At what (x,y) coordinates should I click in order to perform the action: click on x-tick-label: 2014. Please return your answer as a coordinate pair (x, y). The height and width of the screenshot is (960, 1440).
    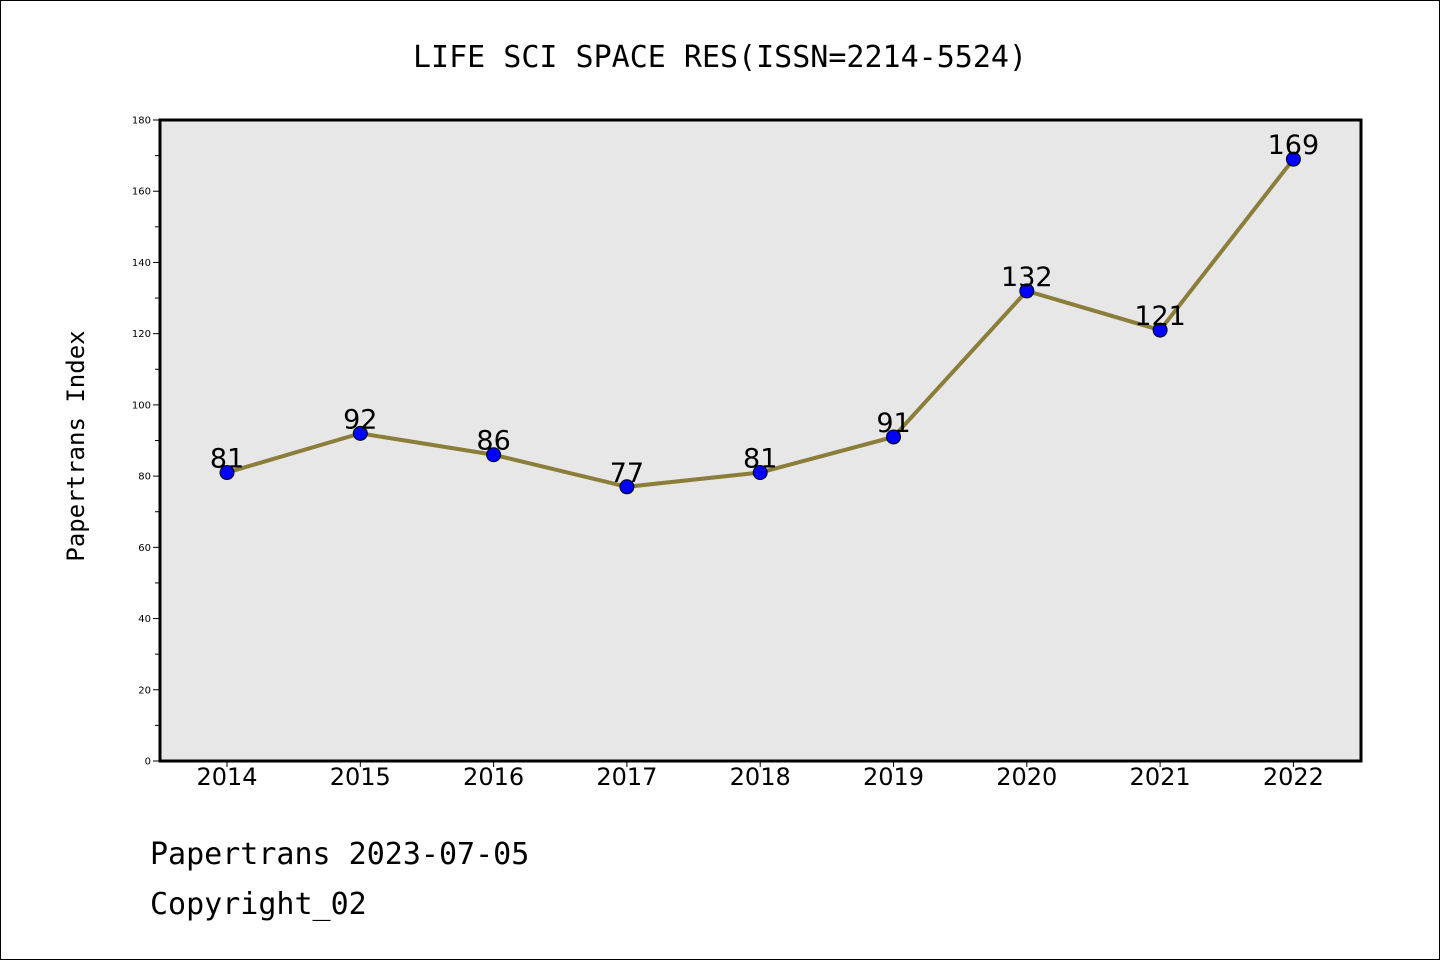
    Looking at the image, I should click on (226, 777).